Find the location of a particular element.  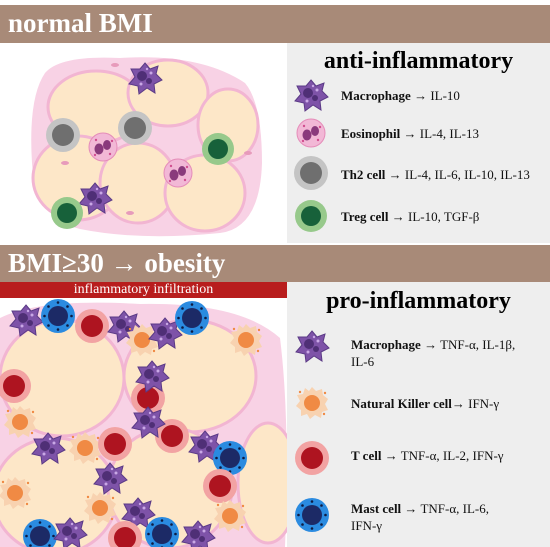

obesity-banner: BMI≥30 → obesity is located at coordinates (275, 264).